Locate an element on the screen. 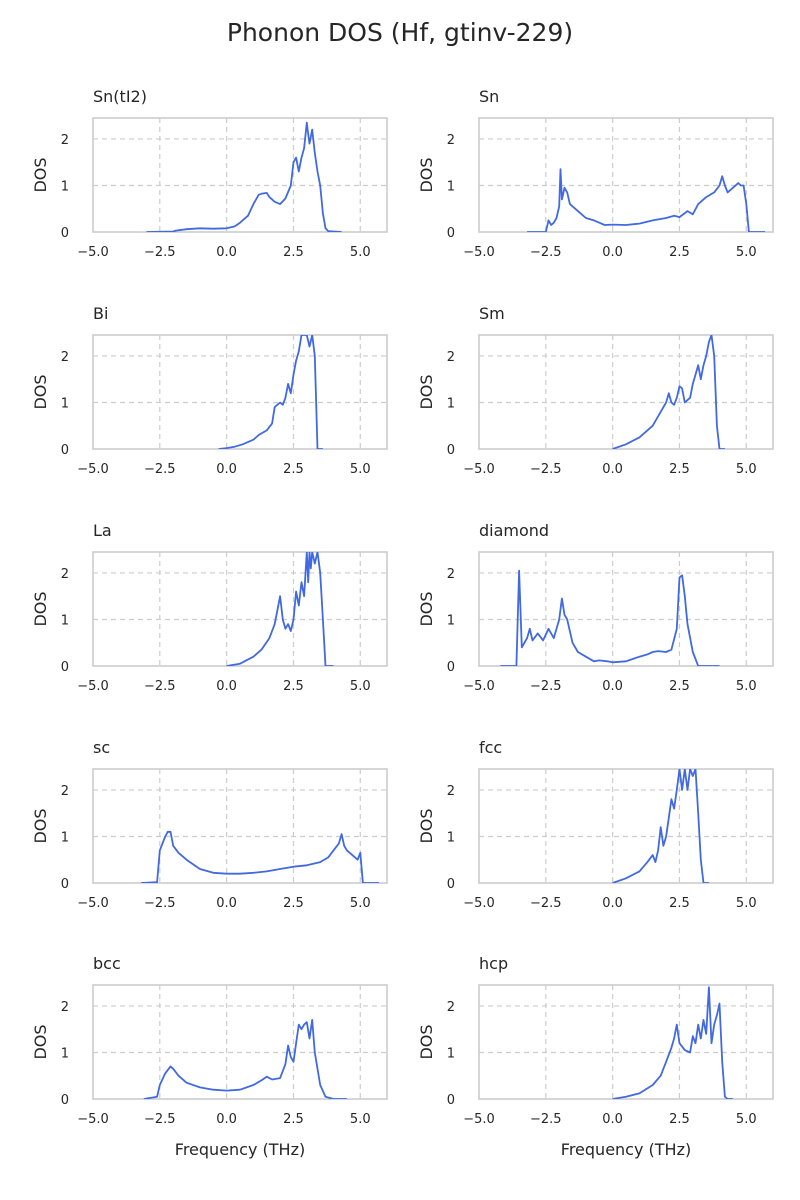  panel-title: hcp is located at coordinates (493, 963).